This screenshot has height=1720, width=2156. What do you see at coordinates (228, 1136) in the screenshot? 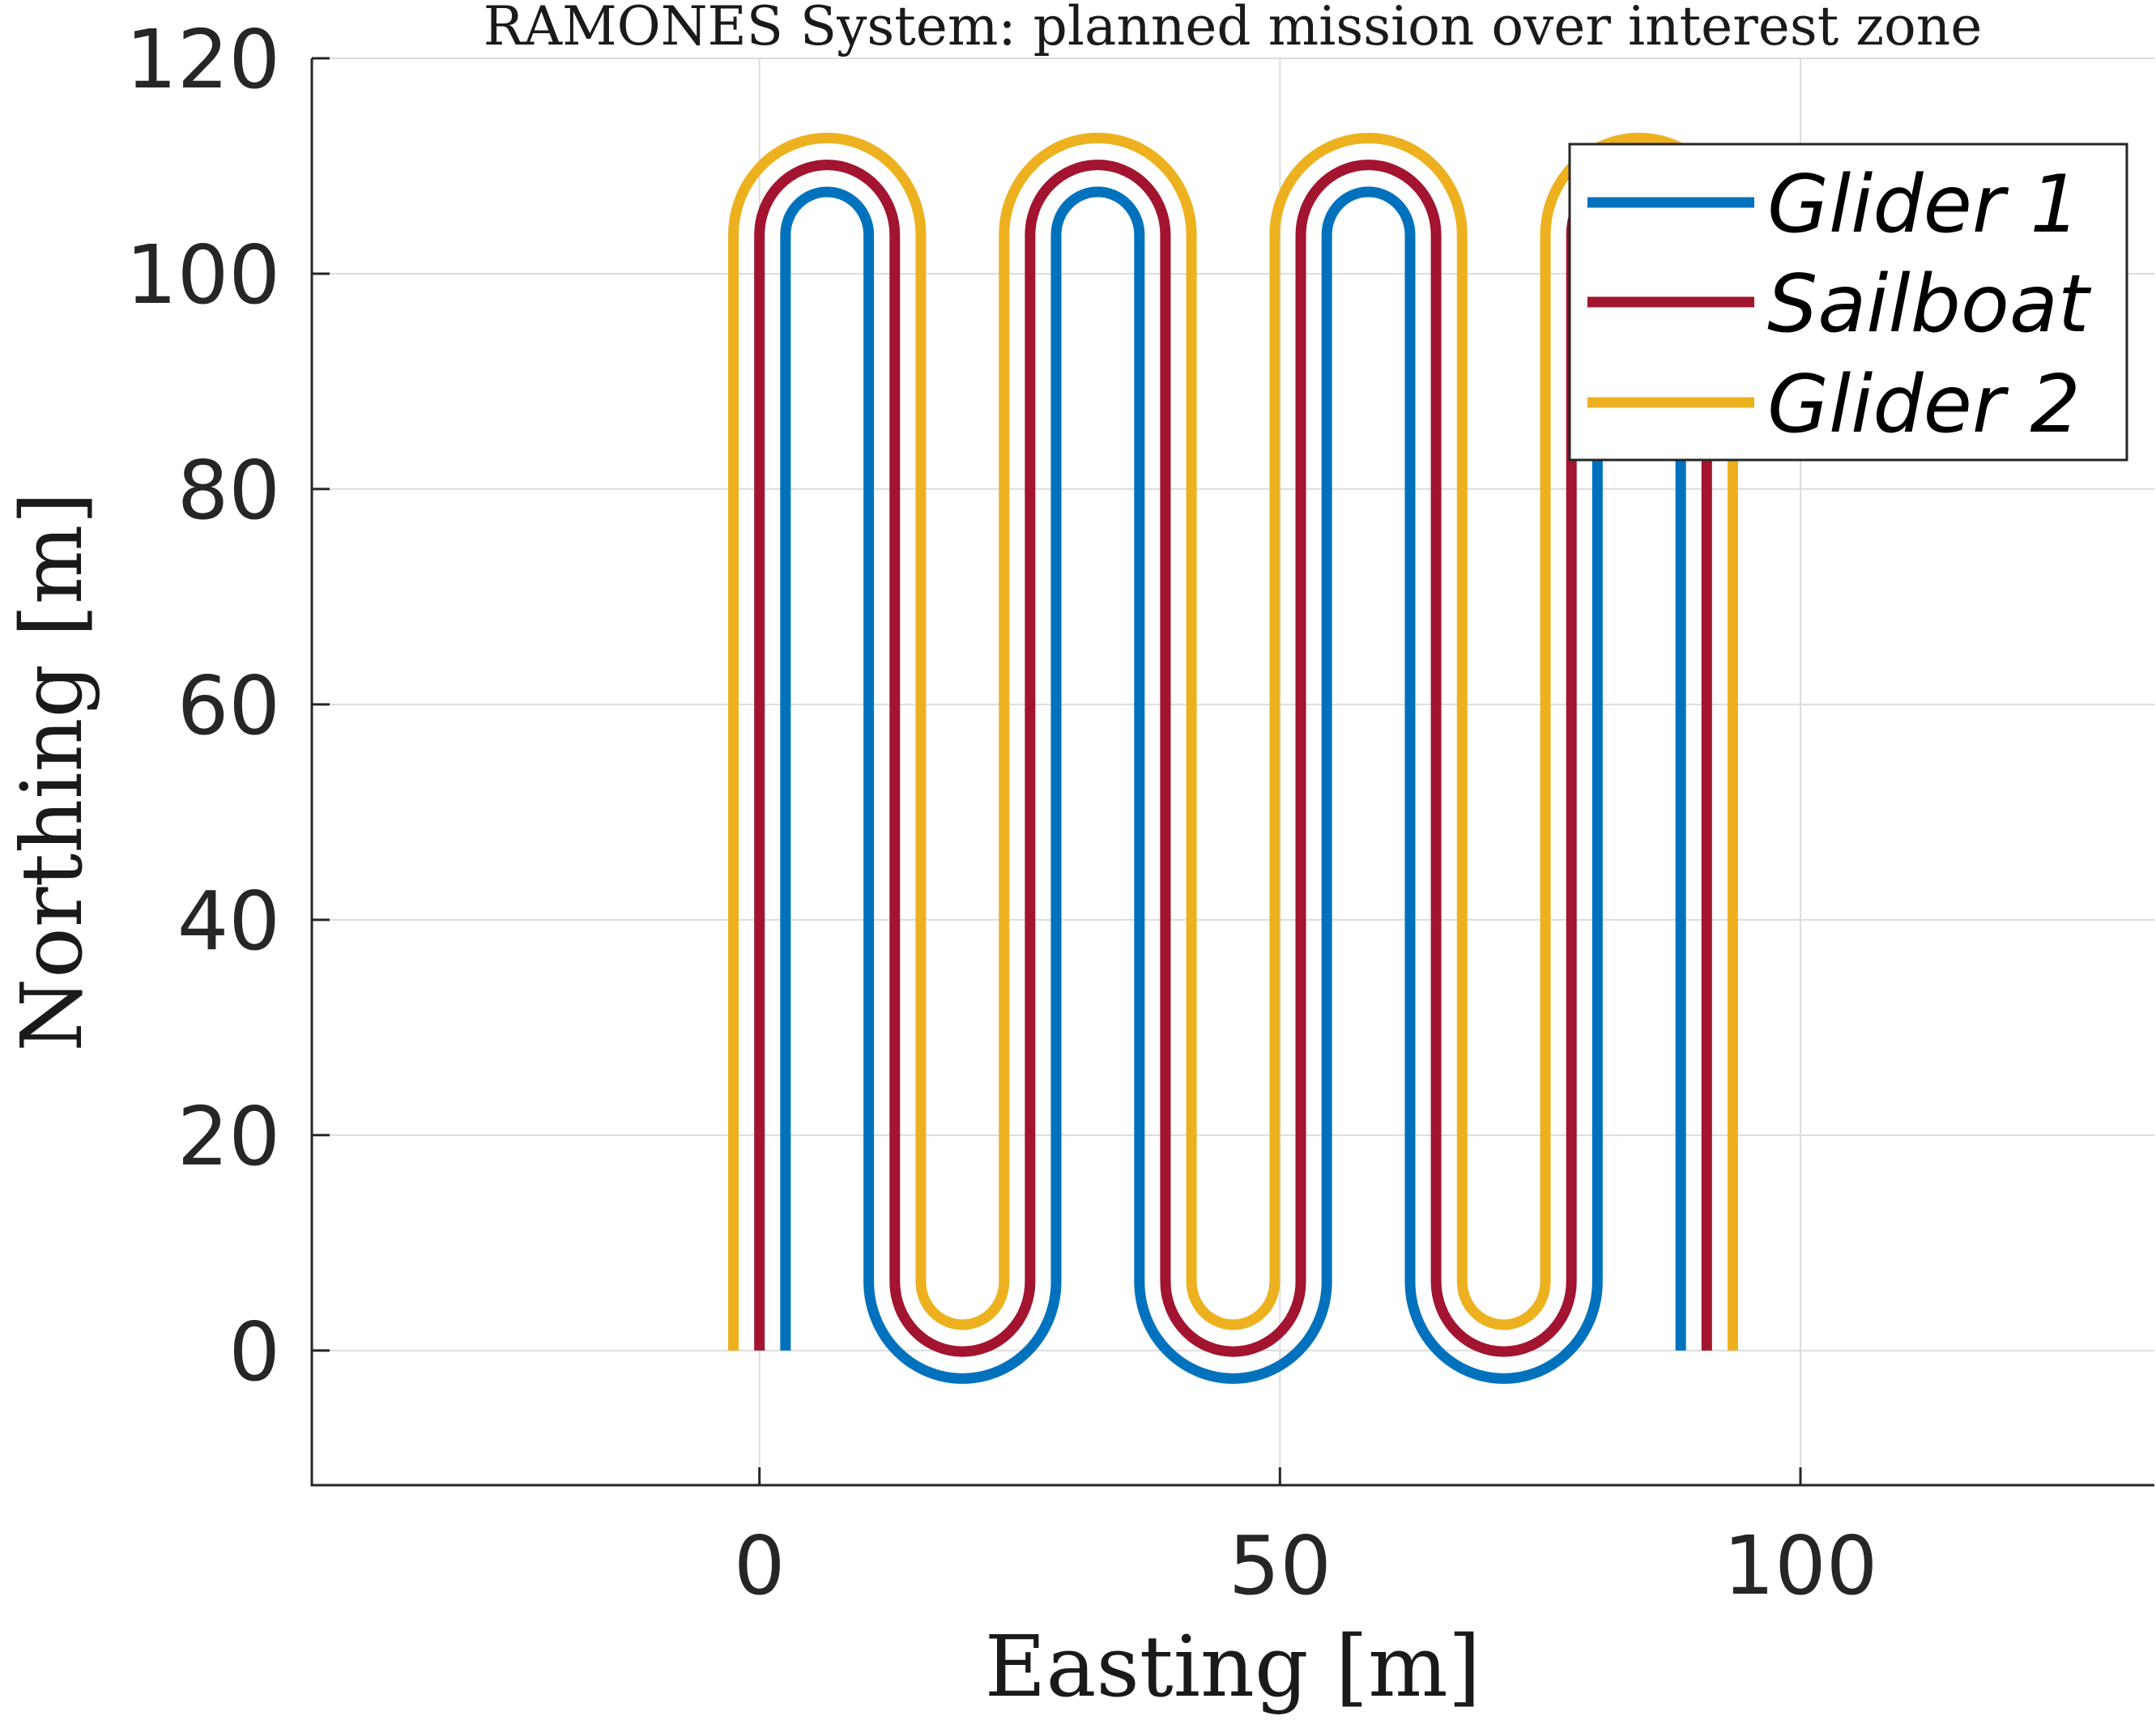
I see `y-tick-label: 20` at bounding box center [228, 1136].